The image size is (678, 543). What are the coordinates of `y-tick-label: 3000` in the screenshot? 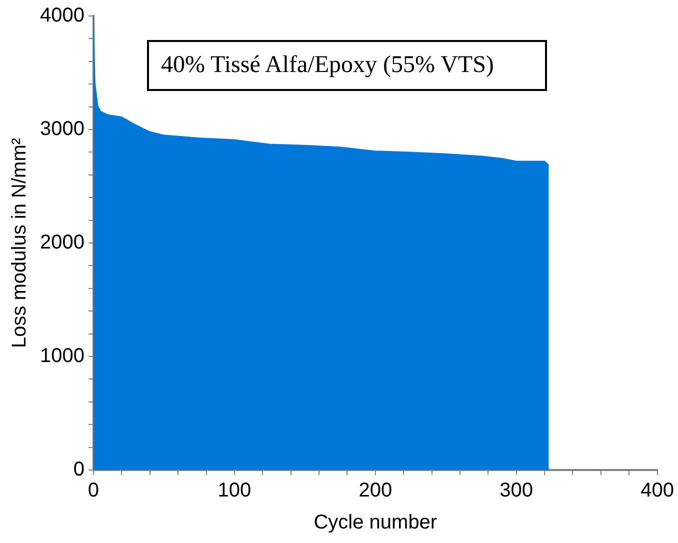 It's located at (62, 129).